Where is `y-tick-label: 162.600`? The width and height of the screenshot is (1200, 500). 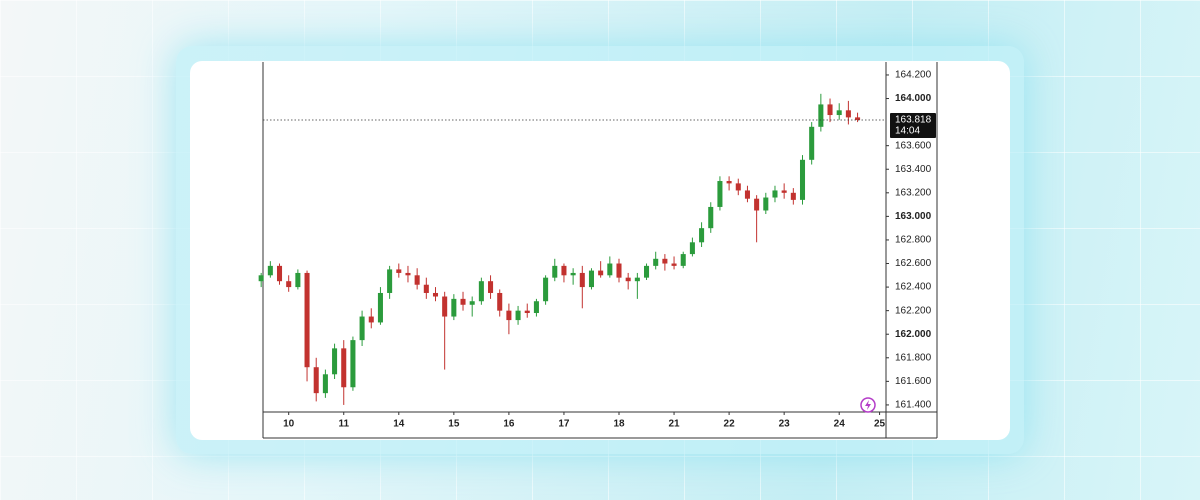 y-tick-label: 162.600 is located at coordinates (913, 263).